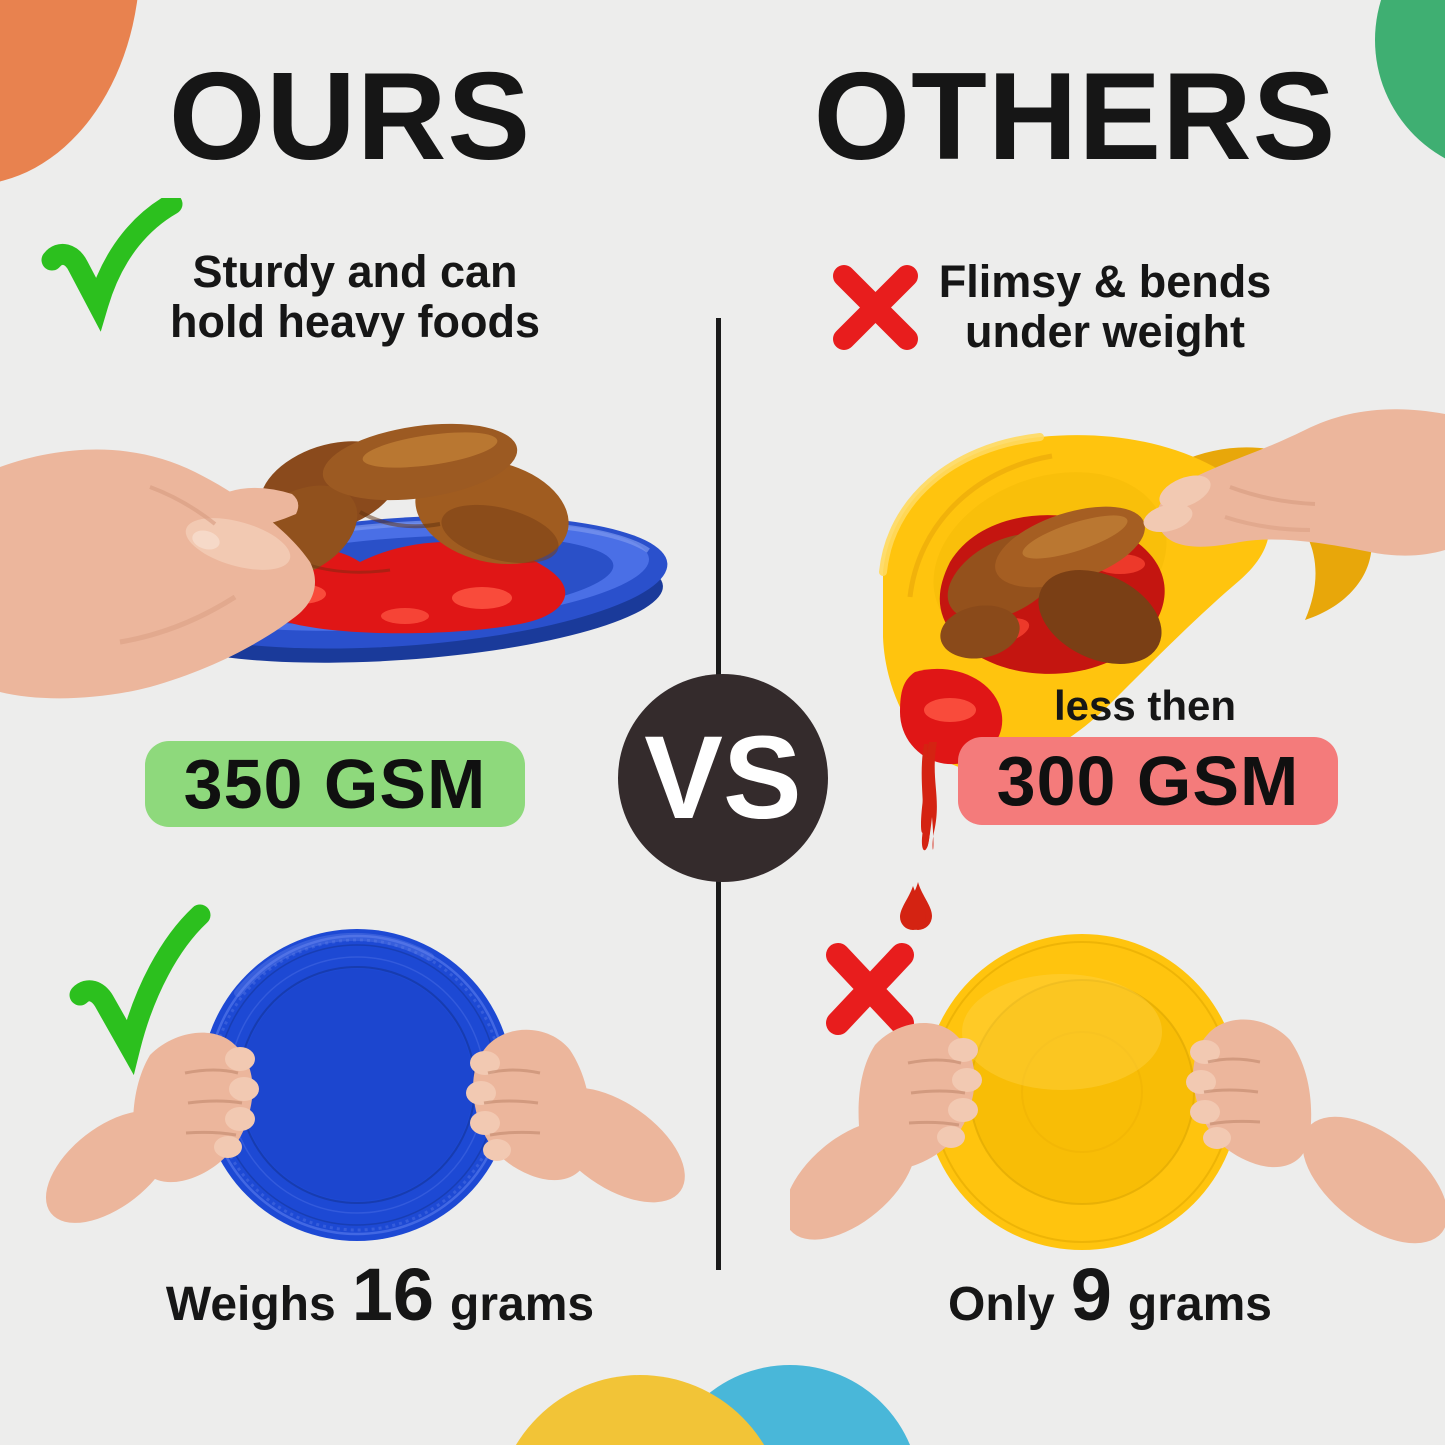 This screenshot has width=1445, height=1445. What do you see at coordinates (1145, 705) in the screenshot?
I see `others-badge-lead: less then` at bounding box center [1145, 705].